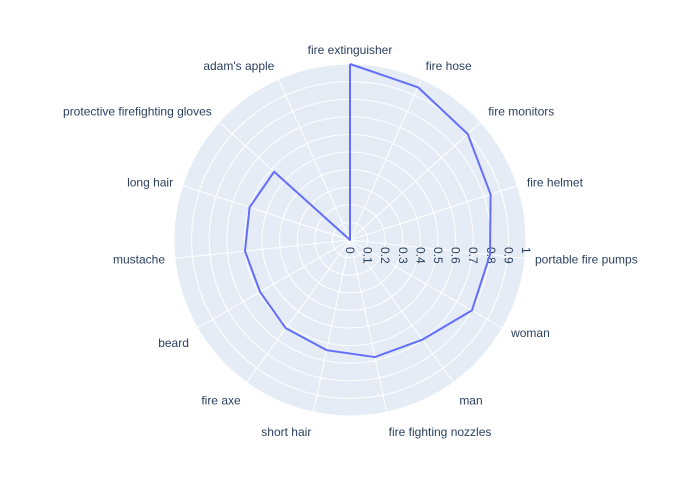 The height and width of the screenshot is (500, 700). Describe the element at coordinates (473, 255) in the screenshot. I see `radial-tick-label: 0.7` at that location.